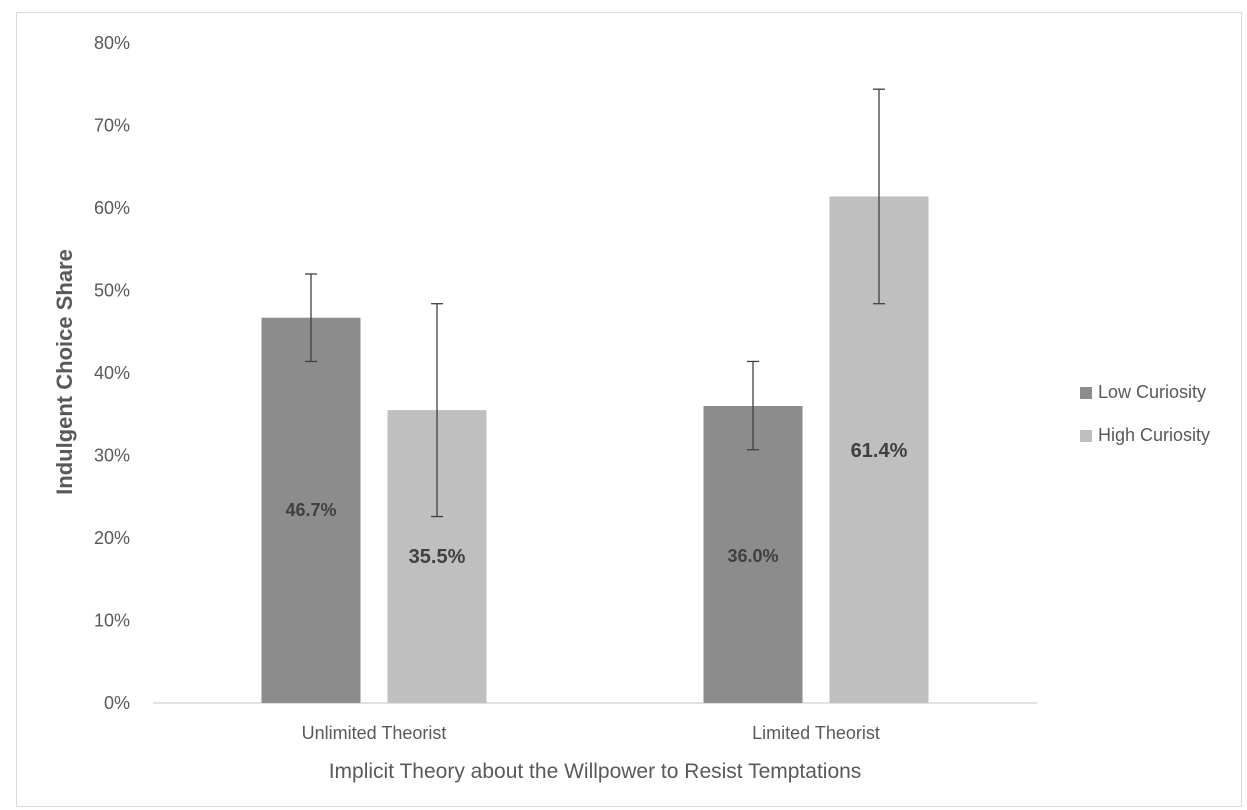 Image resolution: width=1247 pixels, height=810 pixels. Describe the element at coordinates (64, 372) in the screenshot. I see `y-axis-title: Indulgent Choice Share` at that location.